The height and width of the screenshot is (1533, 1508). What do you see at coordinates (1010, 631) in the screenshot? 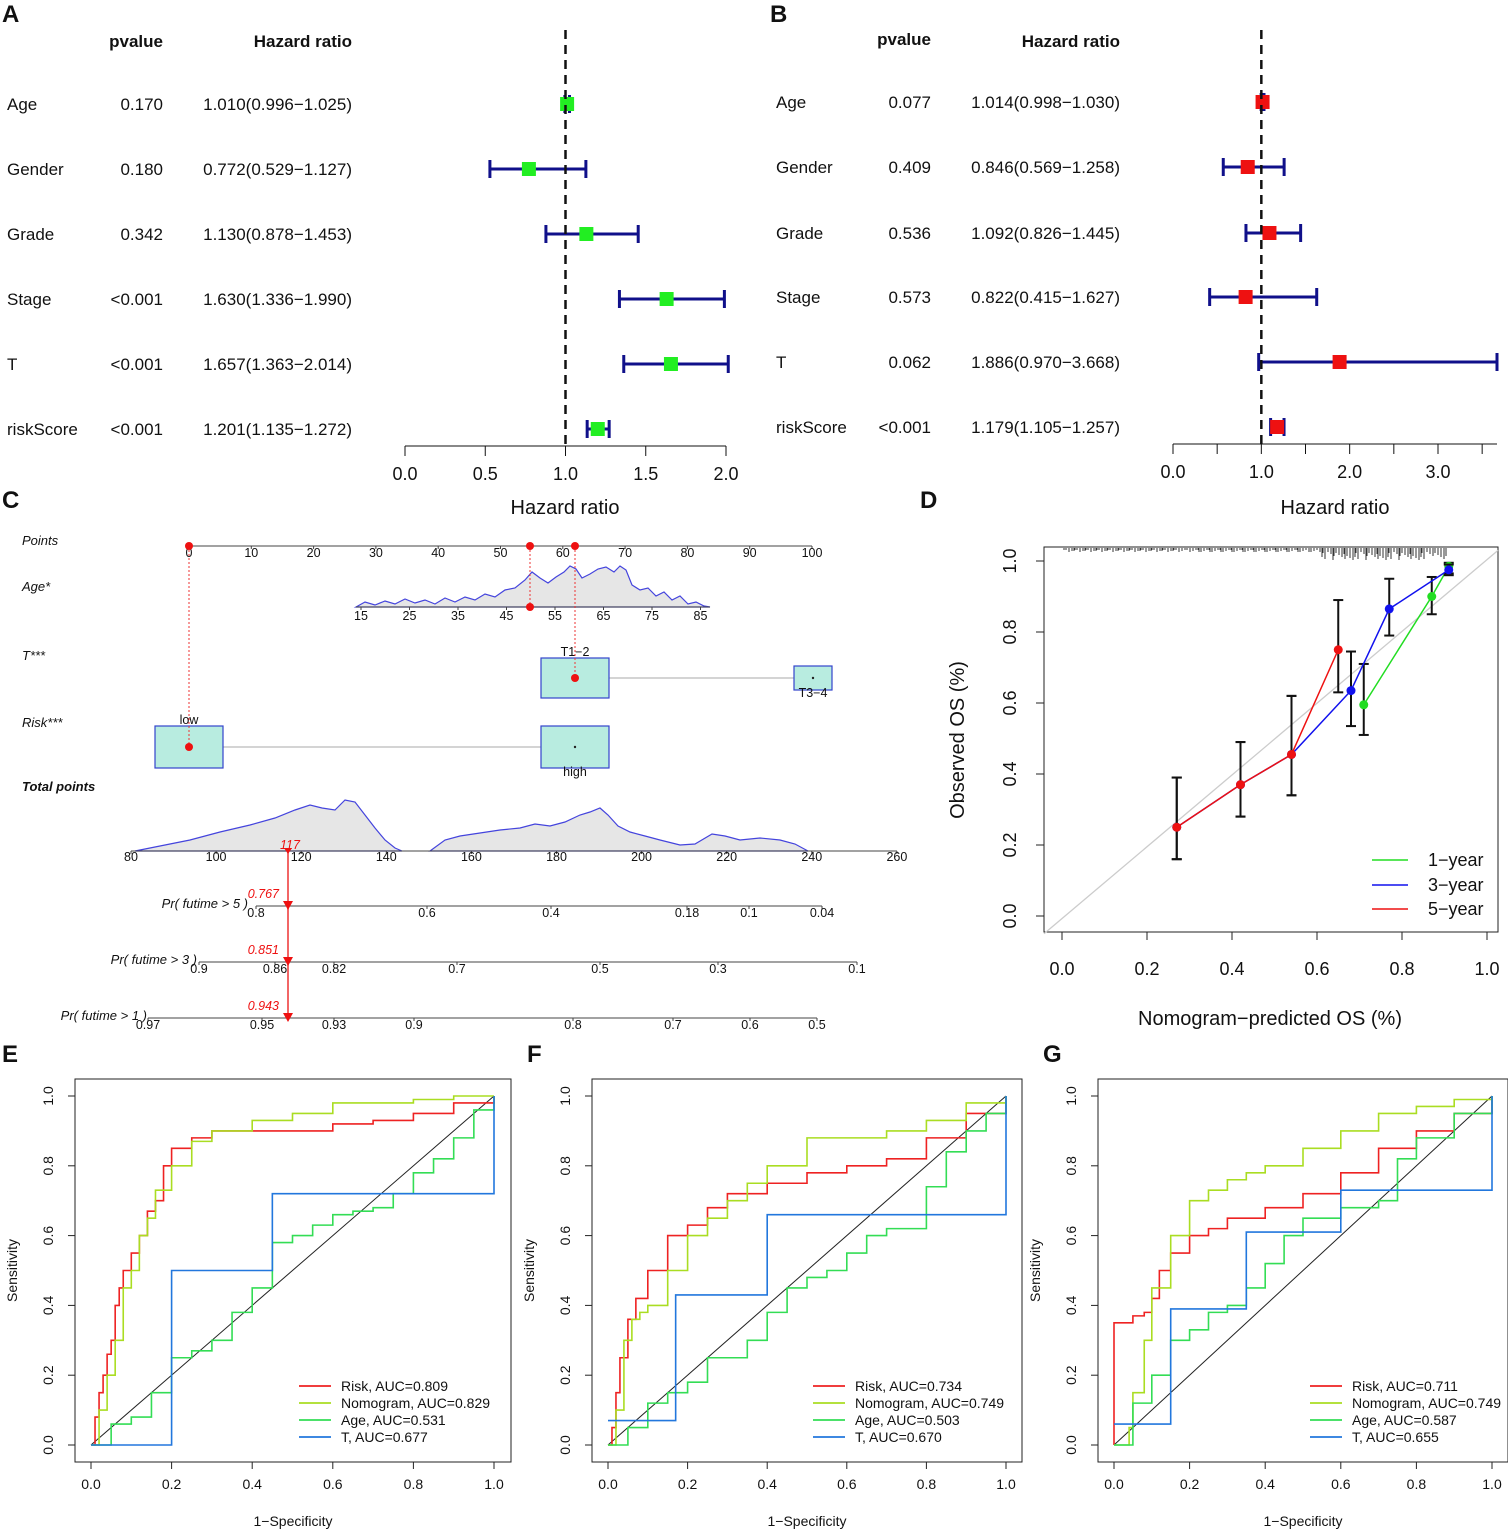
I see `y-tick-label: 0.8` at bounding box center [1010, 631].